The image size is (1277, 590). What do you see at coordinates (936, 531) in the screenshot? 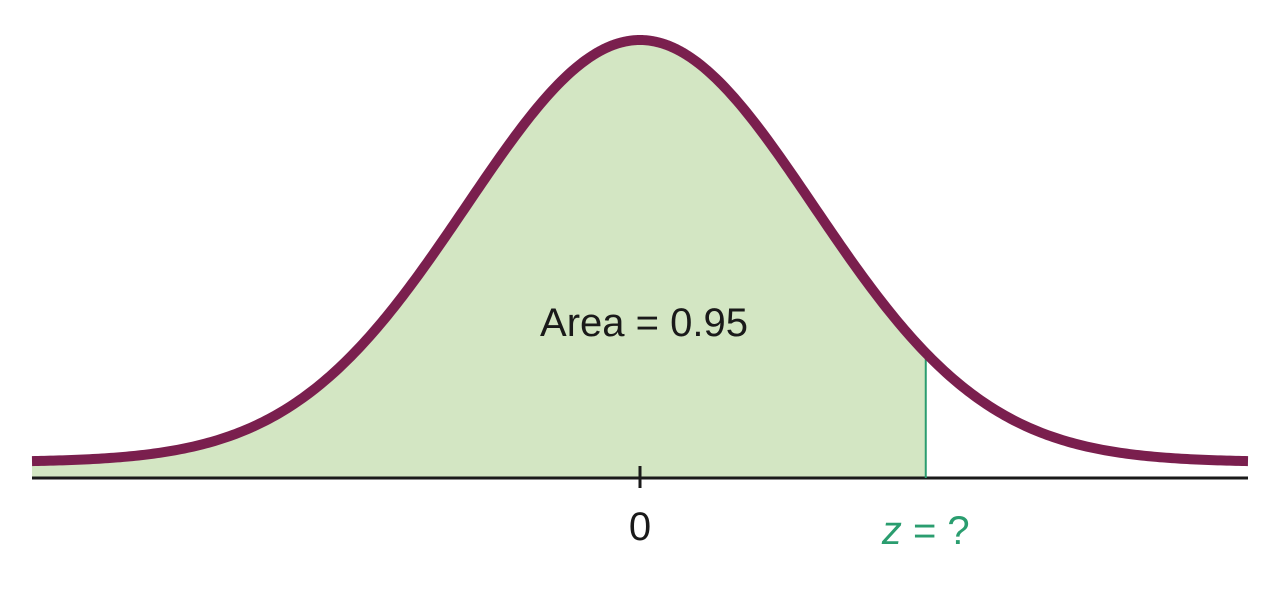
I see `critical-value-text: = ?` at bounding box center [936, 531].